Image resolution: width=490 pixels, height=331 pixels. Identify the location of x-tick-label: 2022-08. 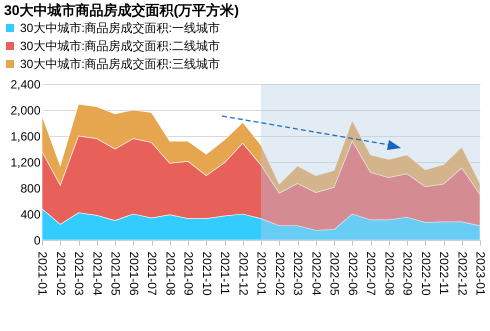
(389, 274).